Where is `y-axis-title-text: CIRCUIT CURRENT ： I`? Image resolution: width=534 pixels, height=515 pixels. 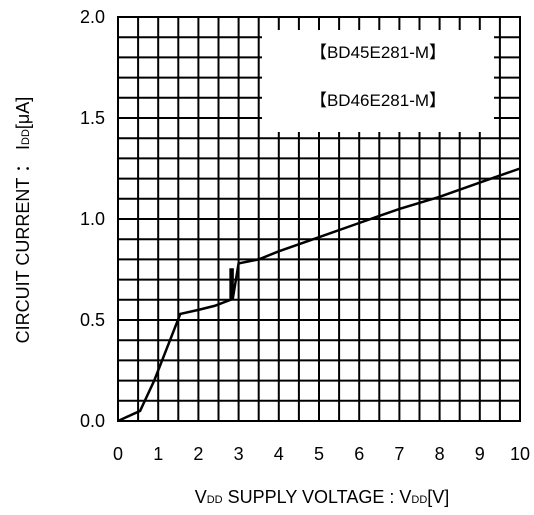
y-axis-title-text: CIRCUIT CURRENT ： I is located at coordinates (23, 244).